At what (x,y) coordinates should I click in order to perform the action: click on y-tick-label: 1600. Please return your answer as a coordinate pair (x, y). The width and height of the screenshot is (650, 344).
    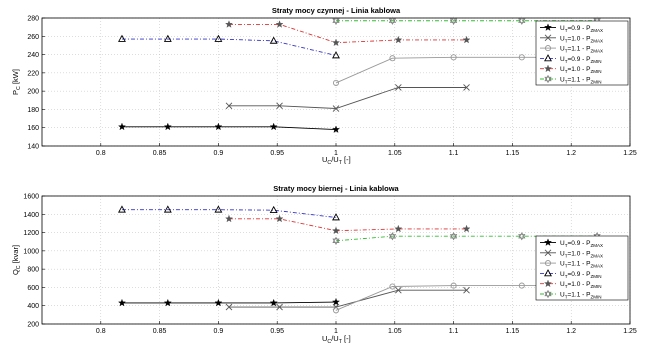
    Looking at the image, I should click on (31, 197).